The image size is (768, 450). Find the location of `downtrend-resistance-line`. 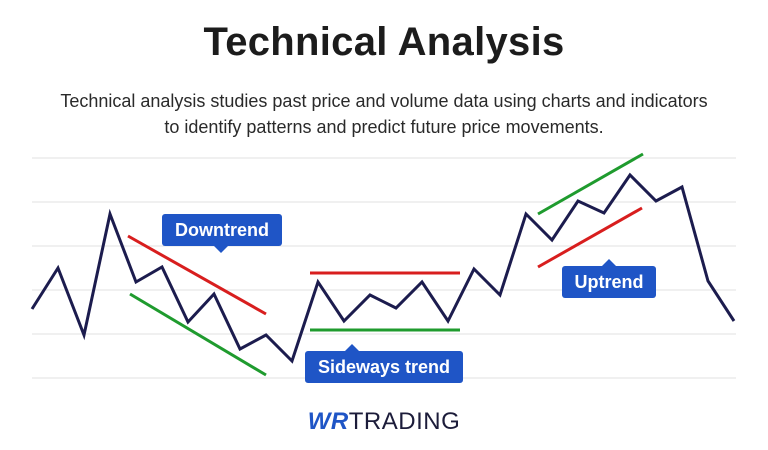

downtrend-resistance-line is located at coordinates (197, 275).